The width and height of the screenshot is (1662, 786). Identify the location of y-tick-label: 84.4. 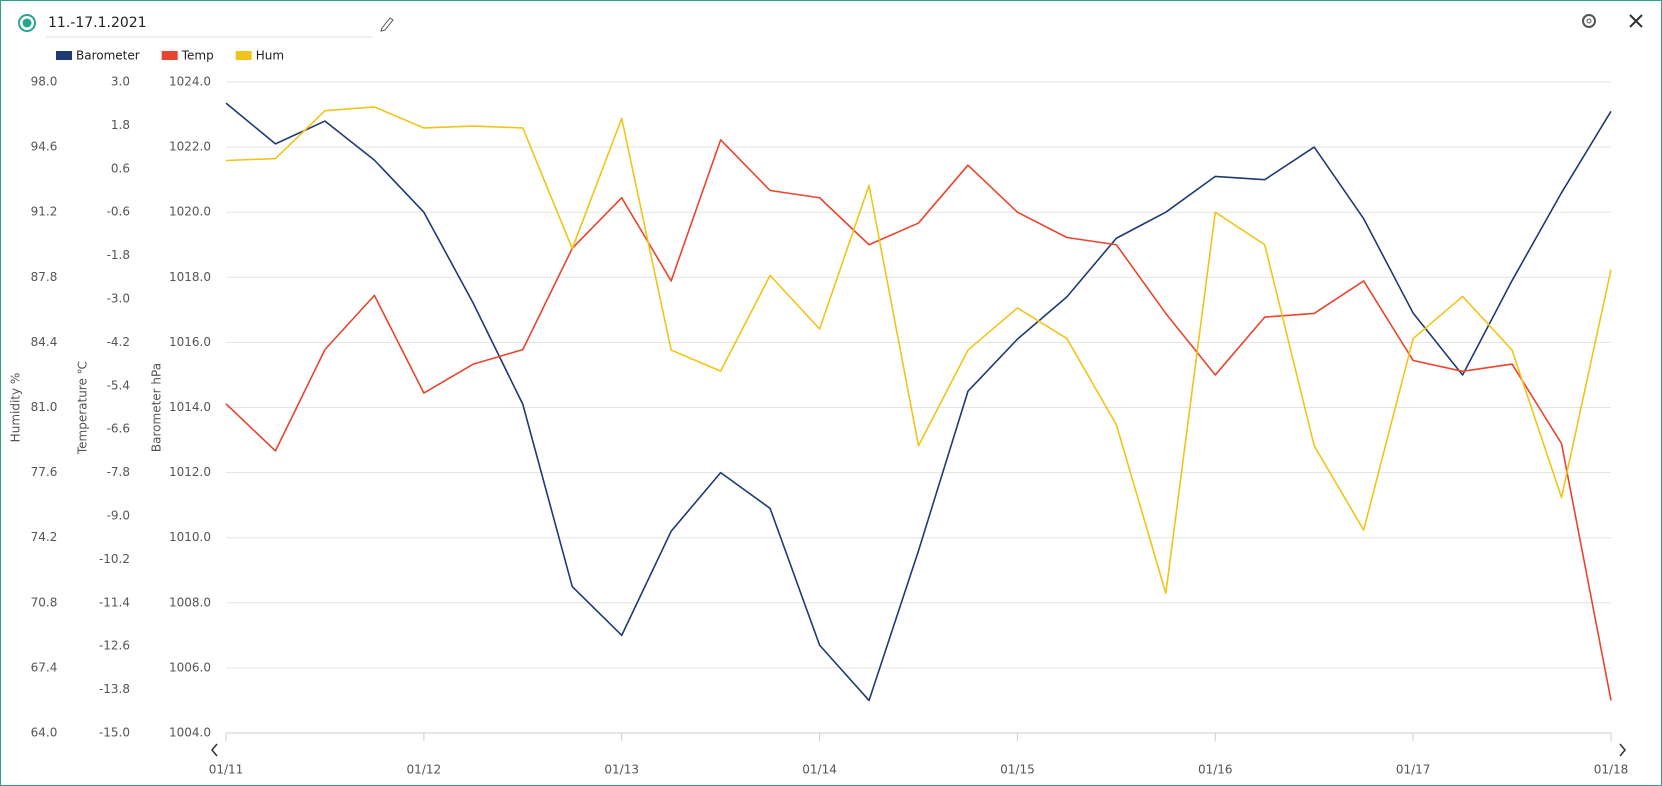
(44, 342).